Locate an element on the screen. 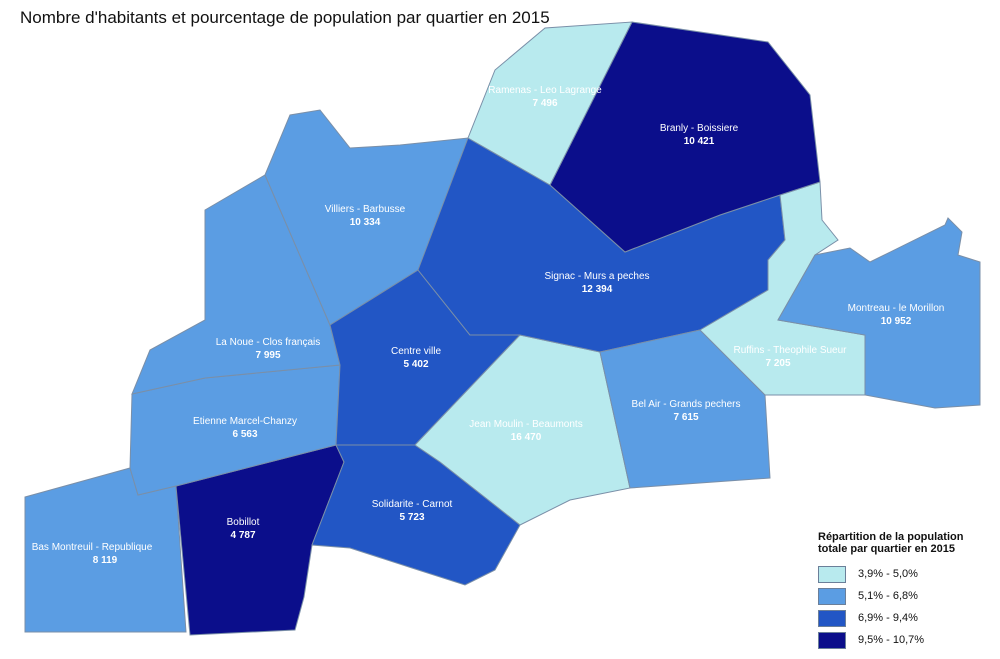 The height and width of the screenshot is (659, 1000). label-pop-bobillot: 4 787 is located at coordinates (242, 535).